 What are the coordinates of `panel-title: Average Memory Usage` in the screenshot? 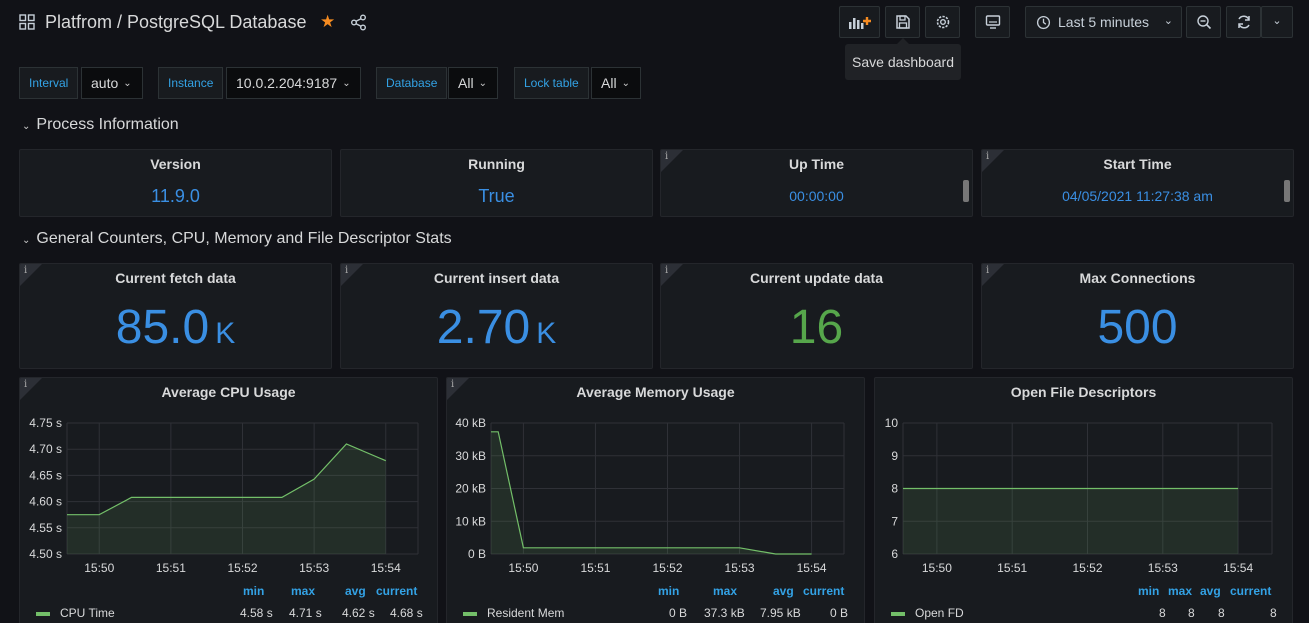 It's located at (655, 392).